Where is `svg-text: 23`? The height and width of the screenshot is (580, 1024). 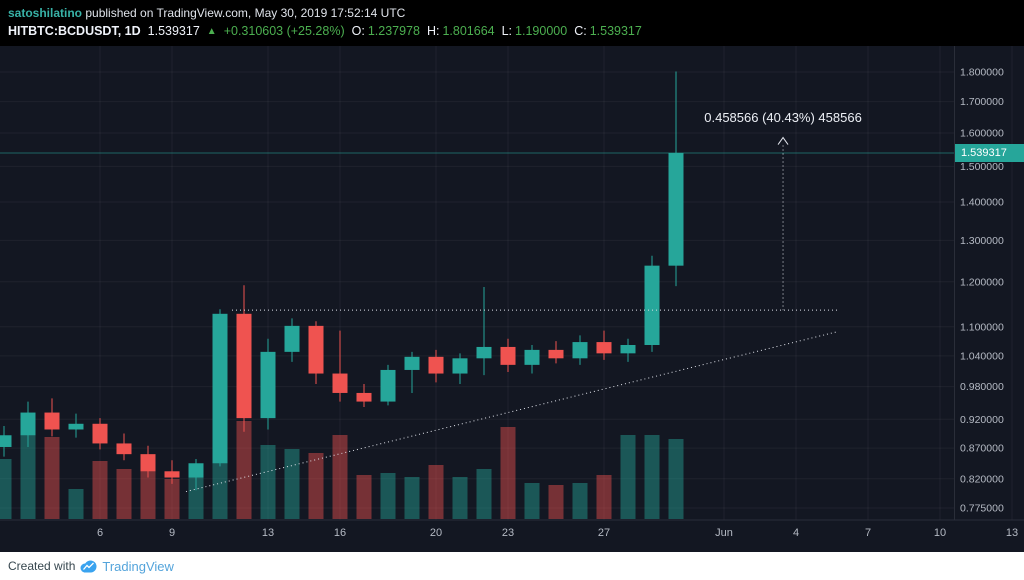 svg-text: 23 is located at coordinates (508, 533).